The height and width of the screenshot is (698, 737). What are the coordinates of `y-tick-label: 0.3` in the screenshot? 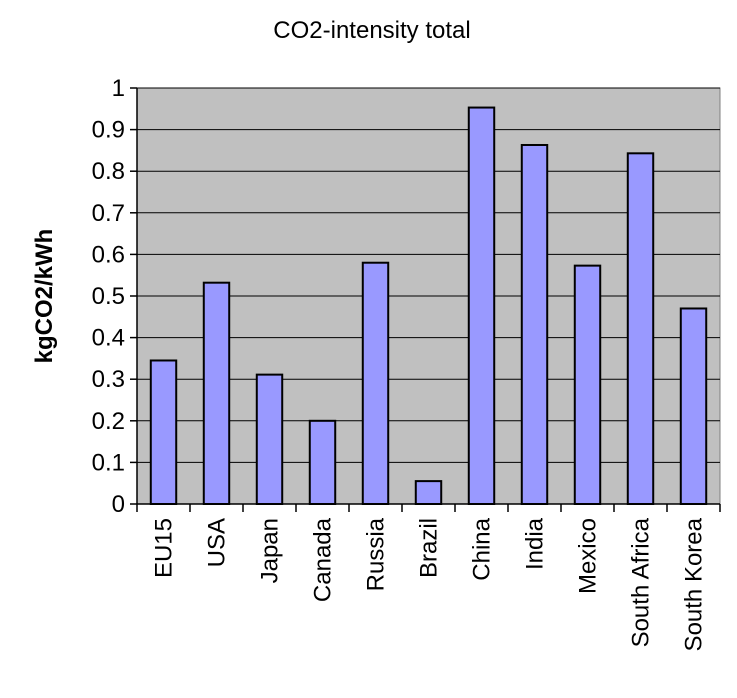 It's located at (108, 379).